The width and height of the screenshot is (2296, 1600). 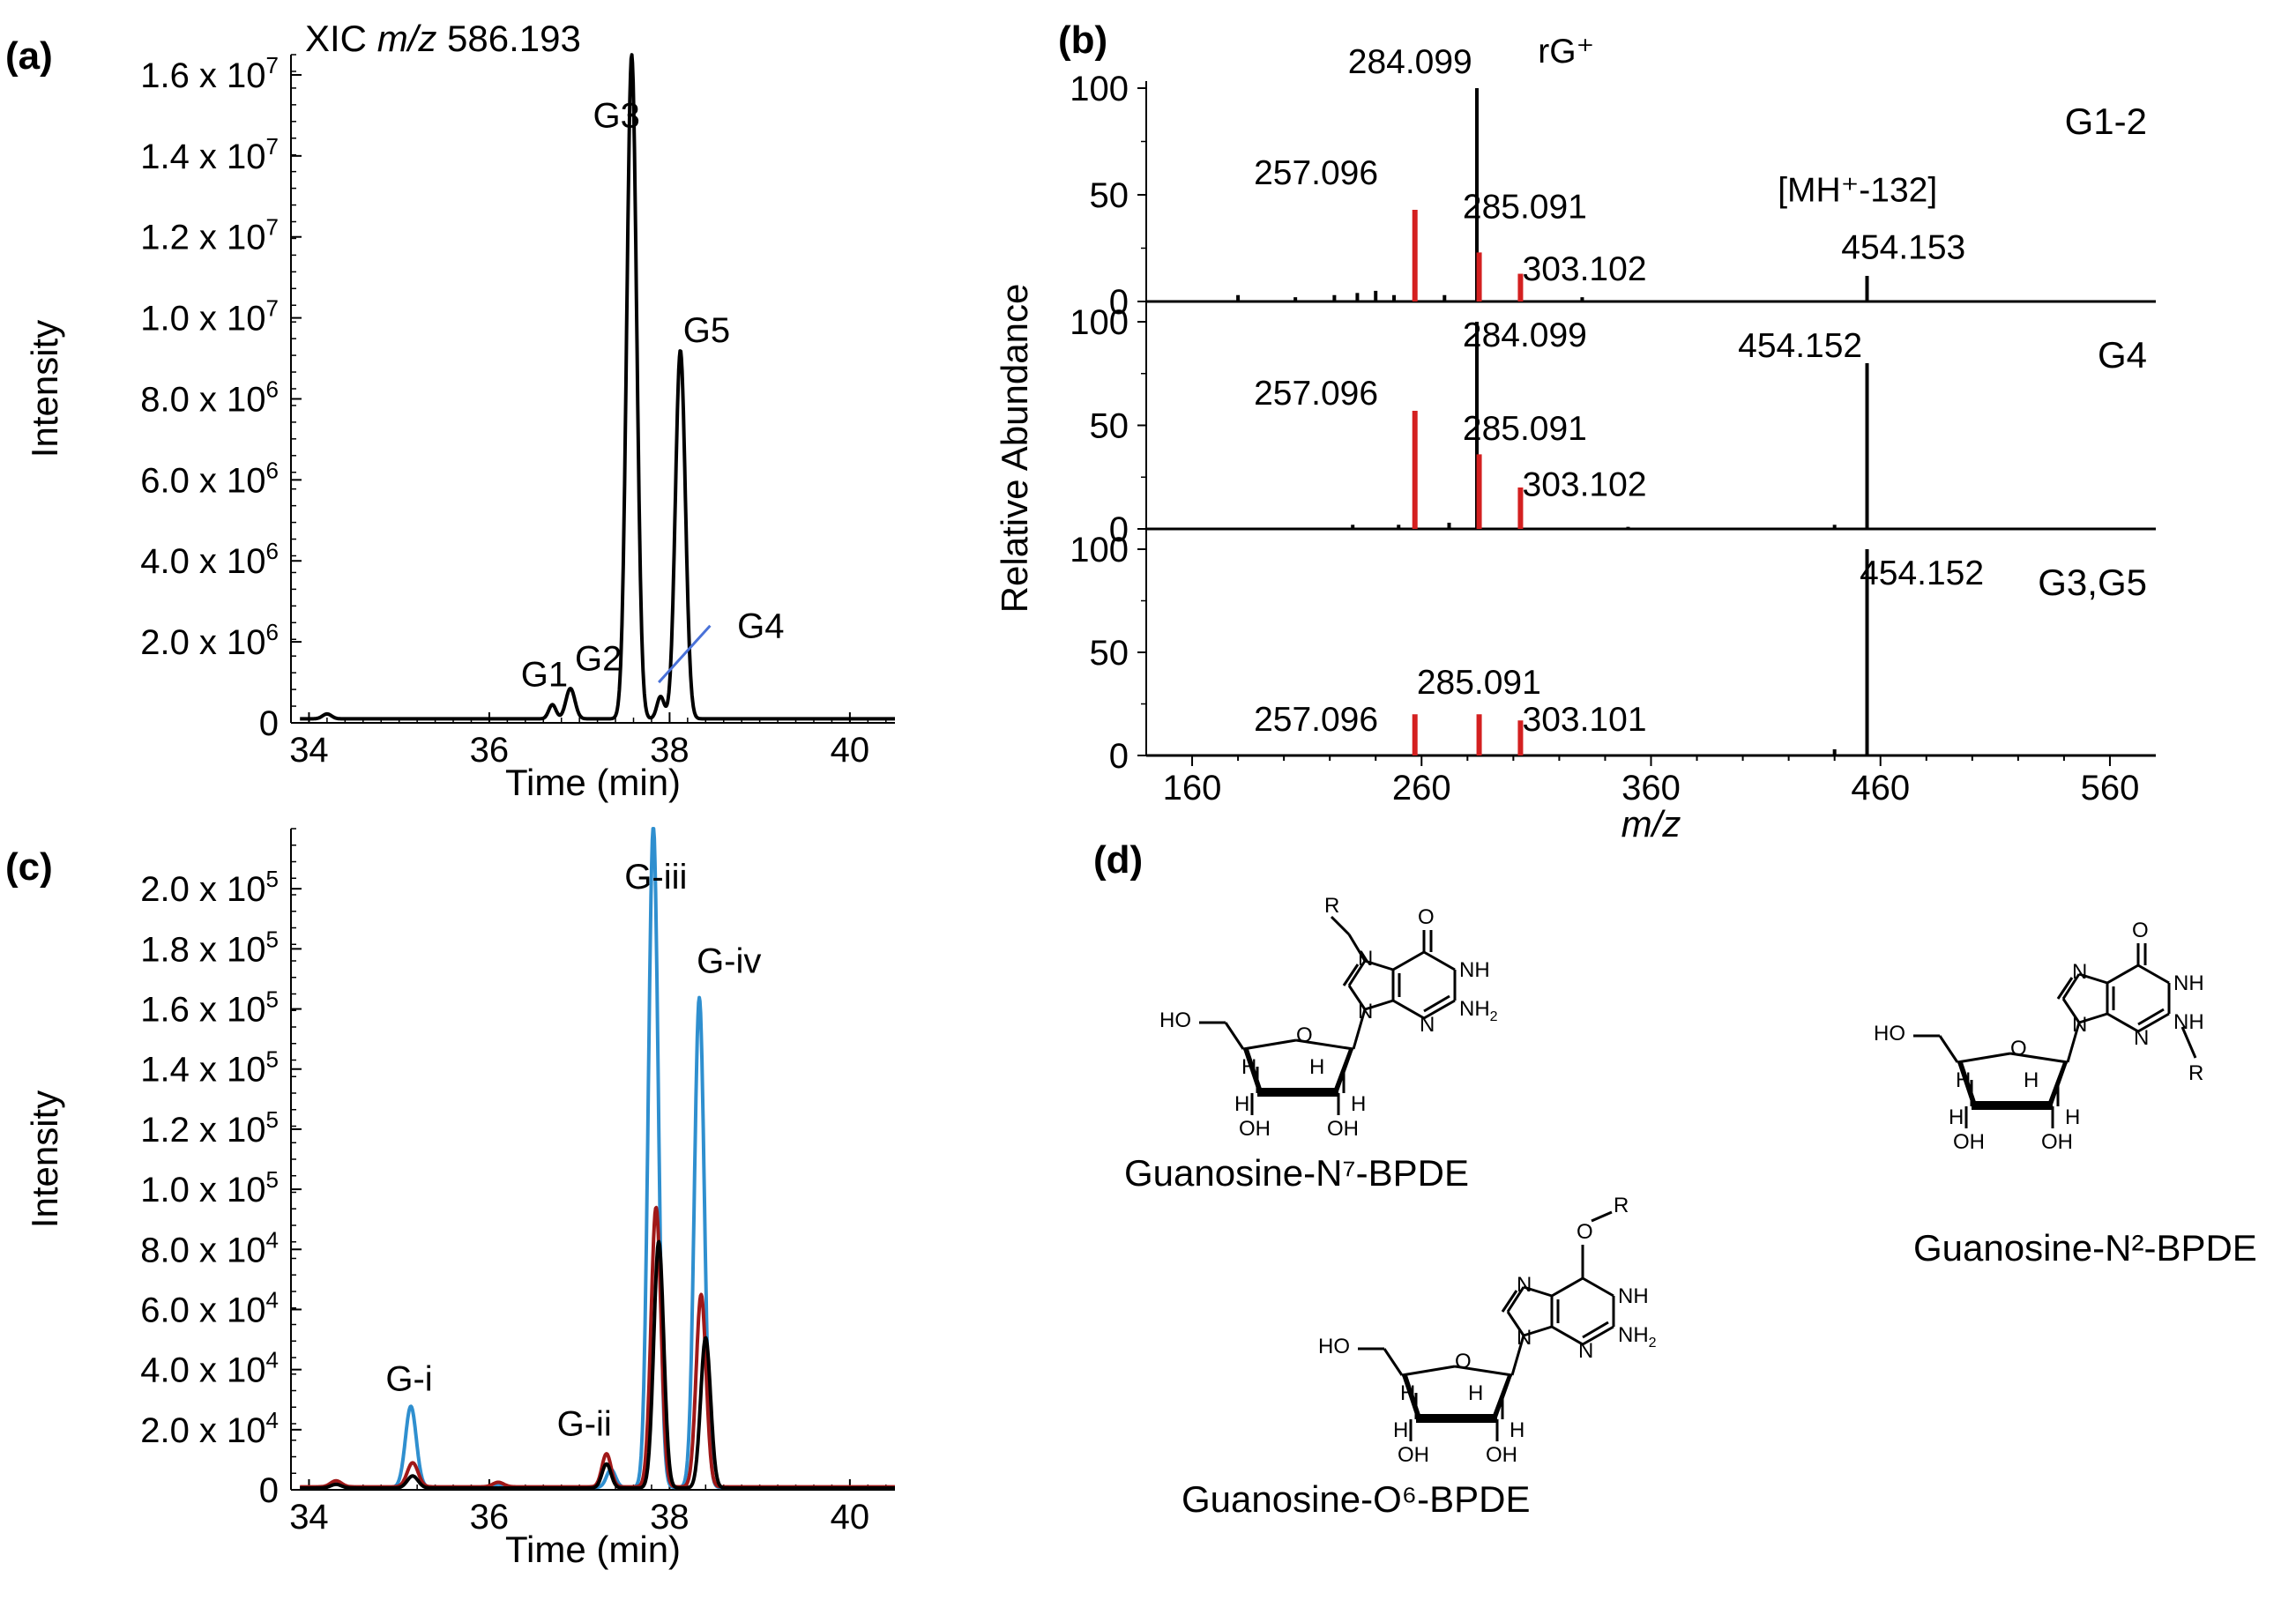 I want to click on peak-mz-label: rG⁺, so click(x=1566, y=52).